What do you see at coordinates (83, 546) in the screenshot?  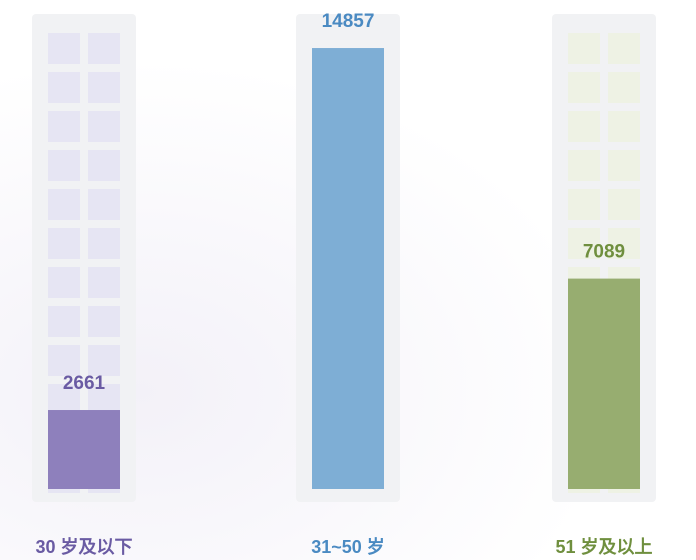 I see `x-tick-label: 30 岁及以下` at bounding box center [83, 546].